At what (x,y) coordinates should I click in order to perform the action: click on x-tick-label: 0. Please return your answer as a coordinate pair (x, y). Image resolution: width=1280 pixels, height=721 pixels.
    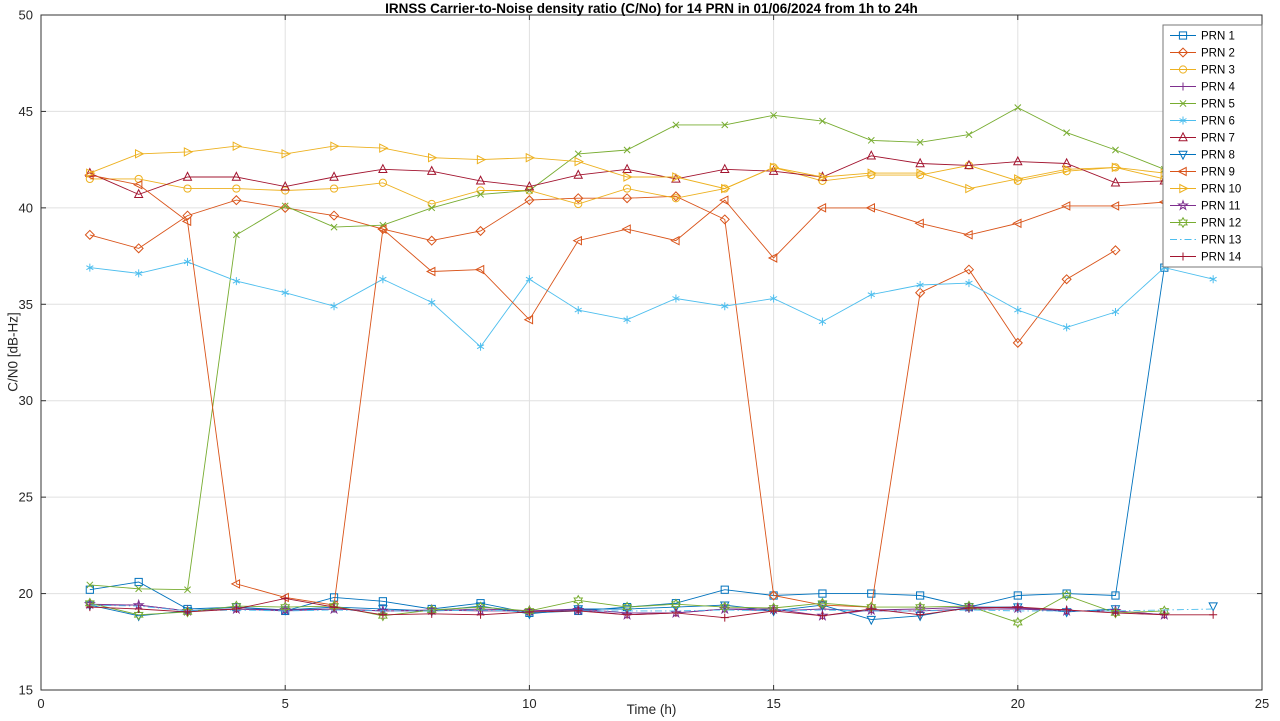
    Looking at the image, I should click on (40, 703).